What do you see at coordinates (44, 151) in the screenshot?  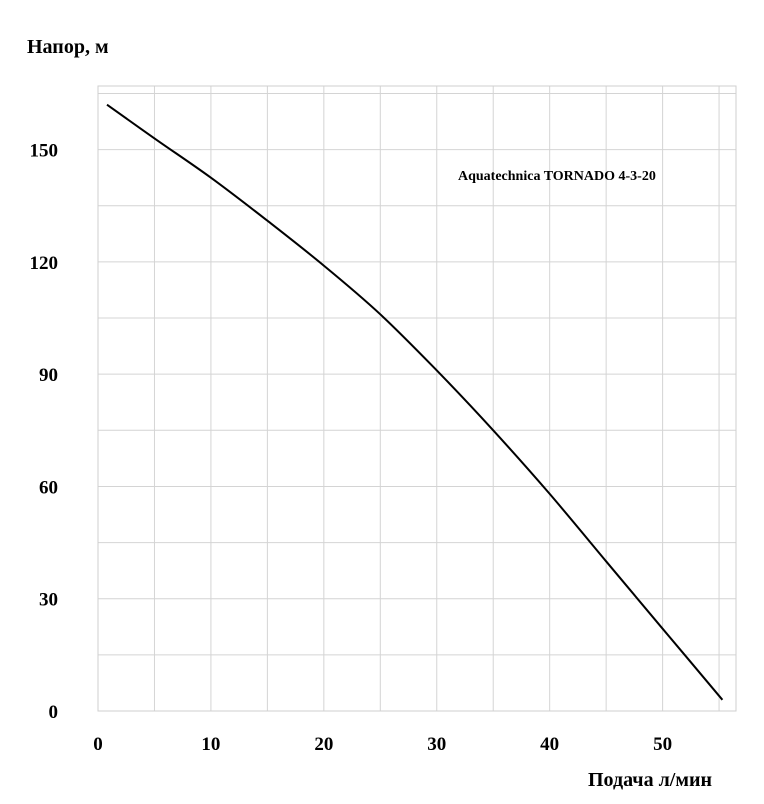 I see `y-tick-label: 150` at bounding box center [44, 151].